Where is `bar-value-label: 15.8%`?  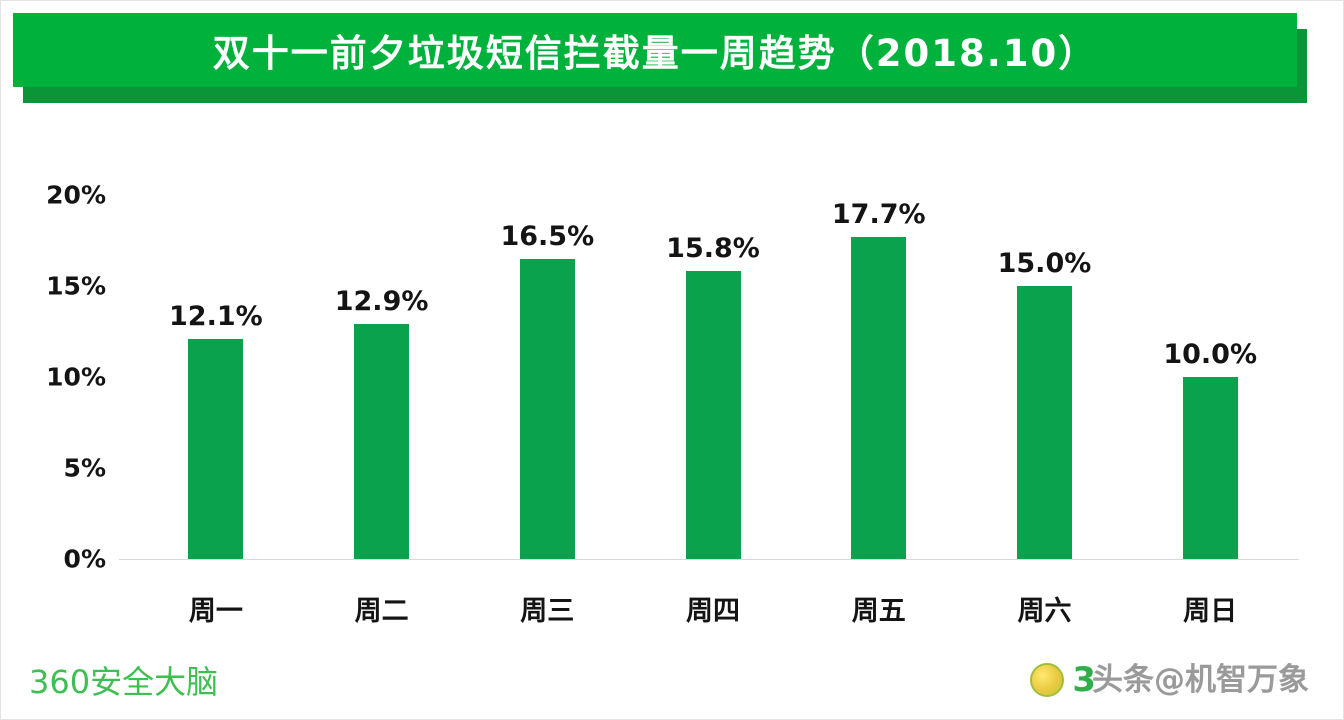 bar-value-label: 15.8% is located at coordinates (713, 249).